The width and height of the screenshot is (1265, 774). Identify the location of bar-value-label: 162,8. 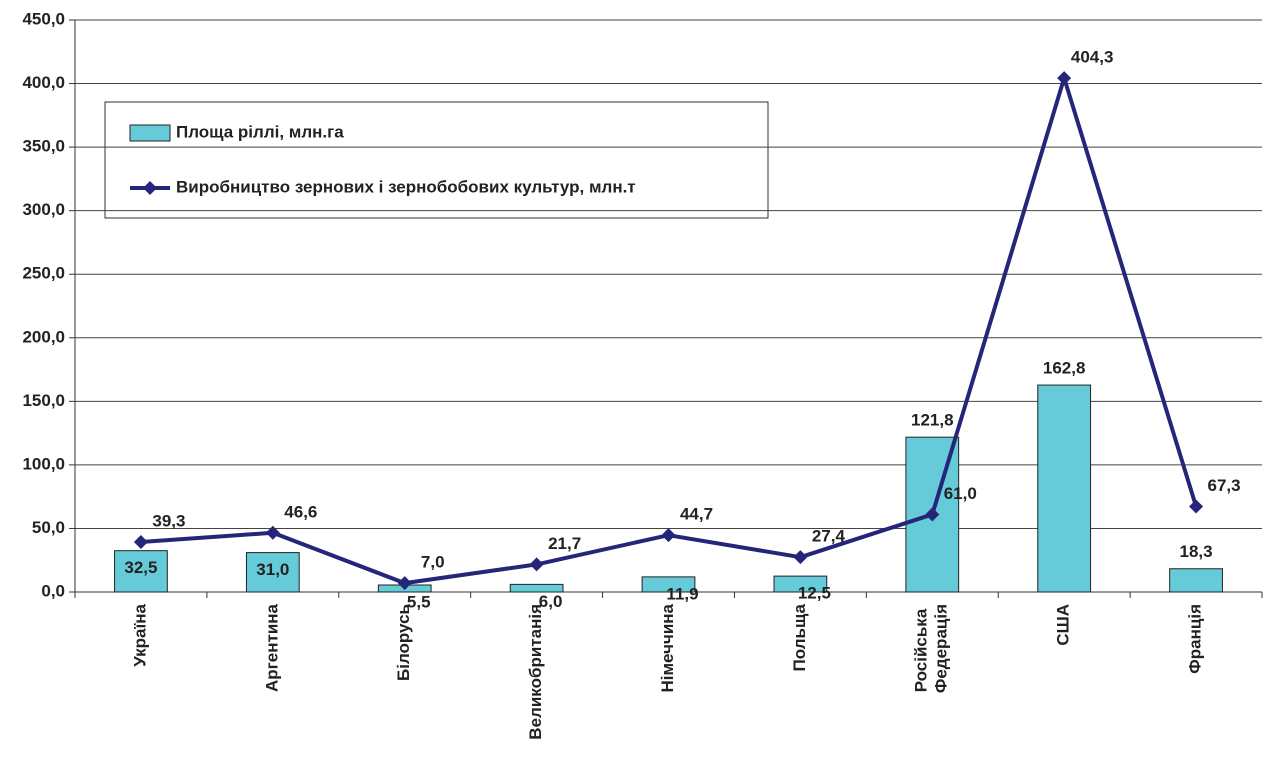
(1064, 368).